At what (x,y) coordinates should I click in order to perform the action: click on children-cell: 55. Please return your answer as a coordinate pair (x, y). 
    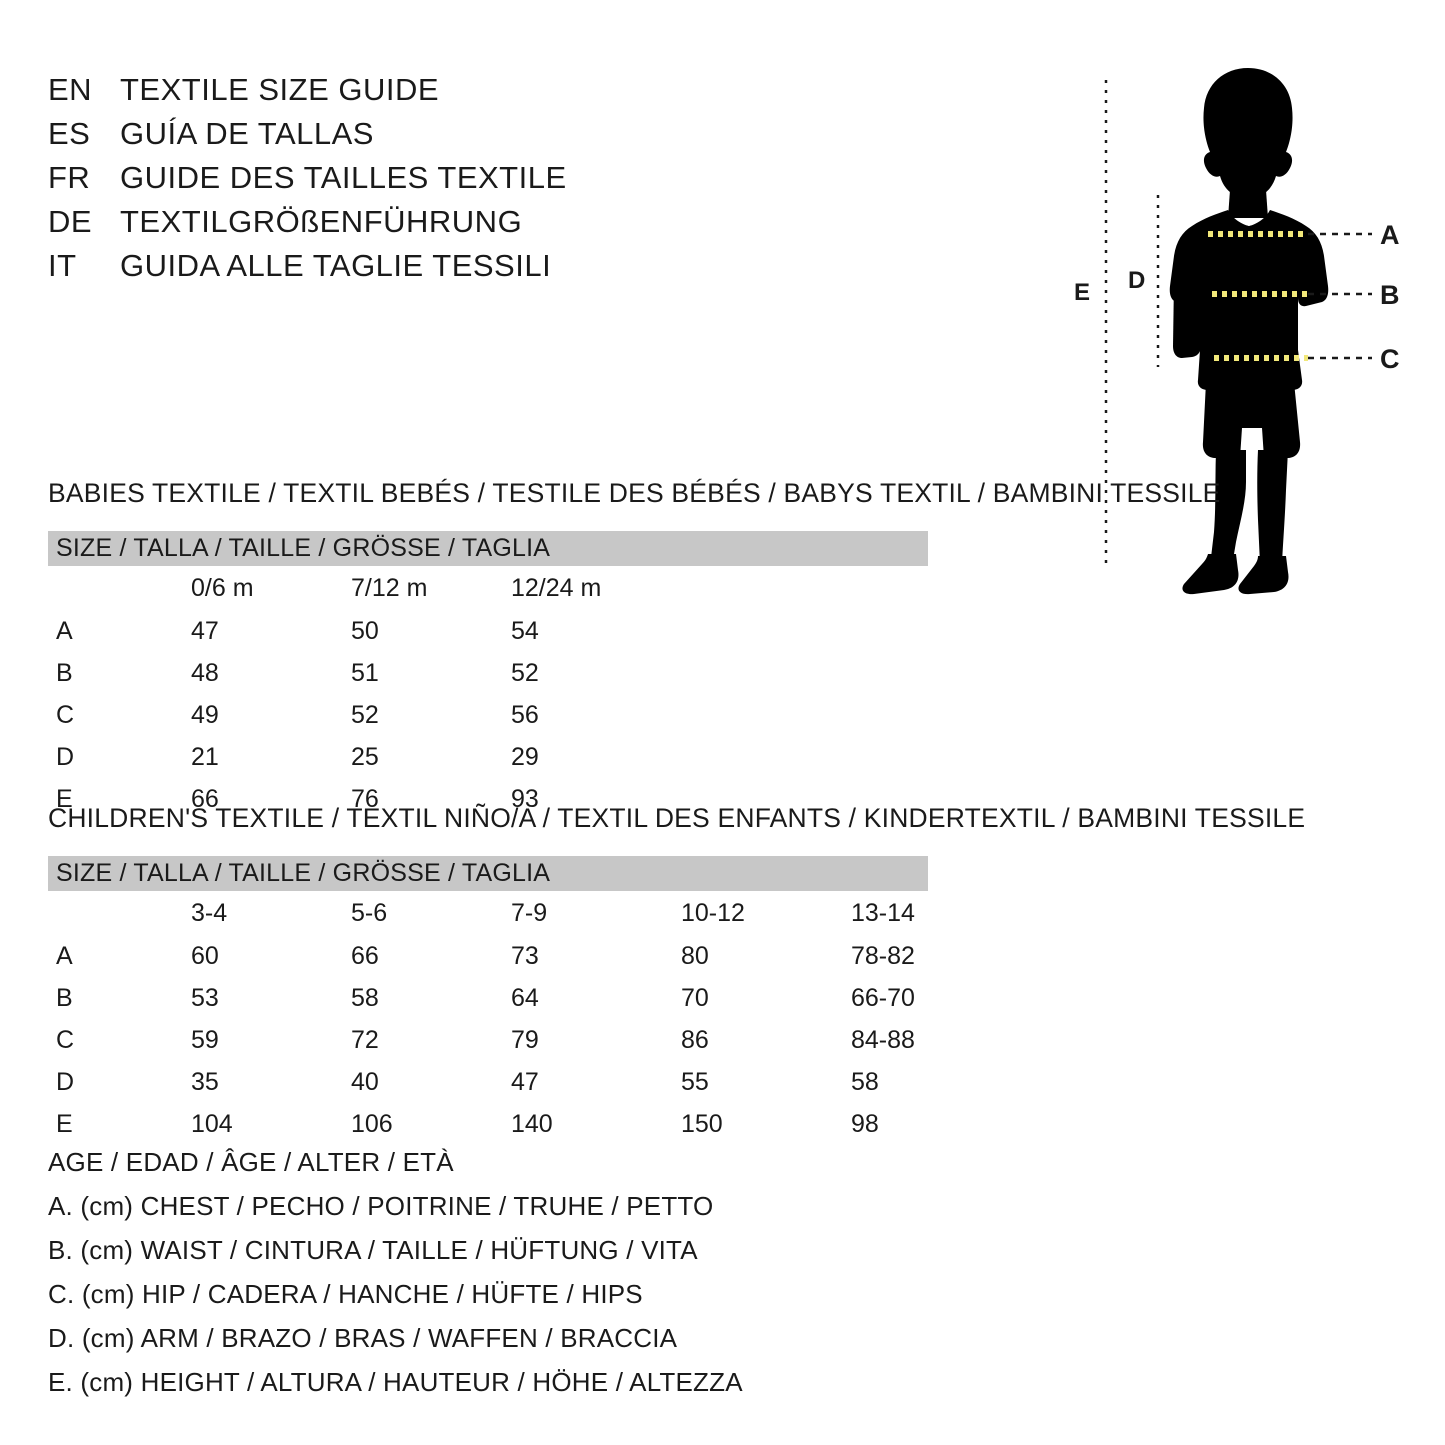
    Looking at the image, I should click on (695, 1082).